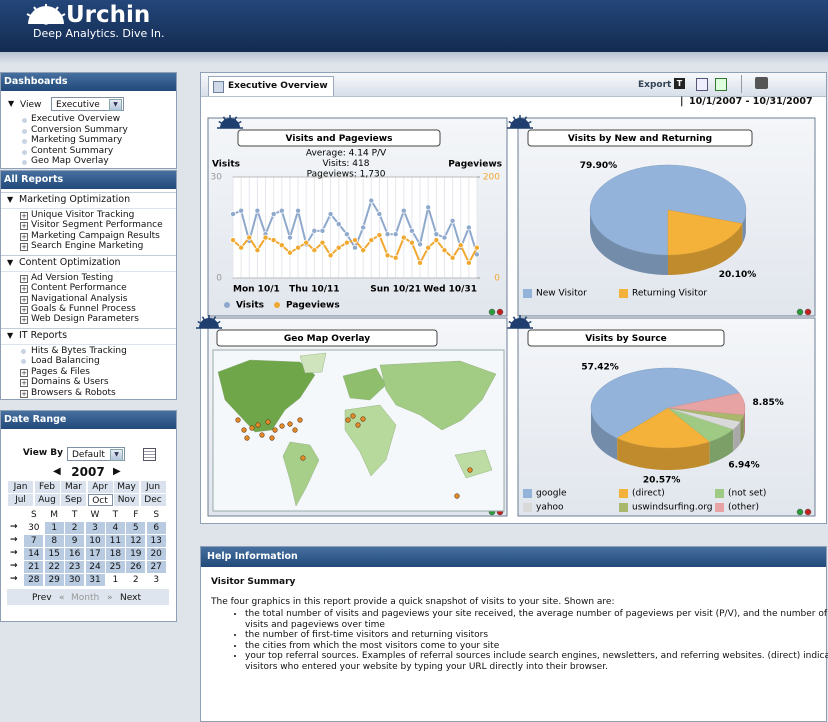  Describe the element at coordinates (761, 83) in the screenshot. I see `print-icon` at that location.